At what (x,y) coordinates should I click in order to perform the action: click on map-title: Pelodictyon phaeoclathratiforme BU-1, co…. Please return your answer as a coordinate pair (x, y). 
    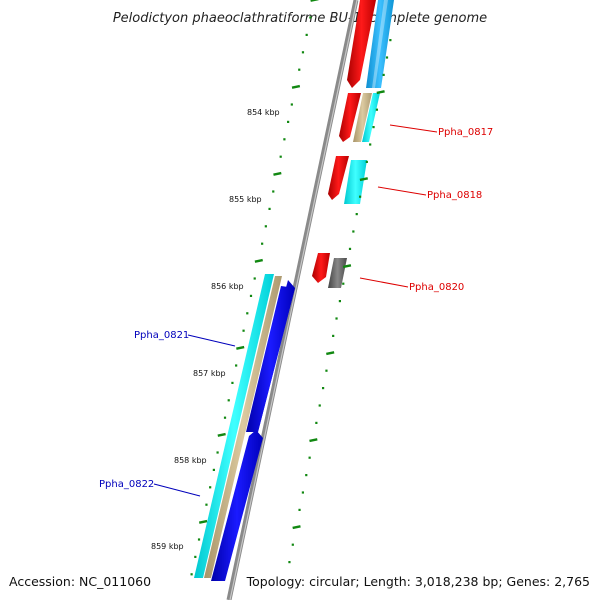
    Looking at the image, I should click on (300, 18).